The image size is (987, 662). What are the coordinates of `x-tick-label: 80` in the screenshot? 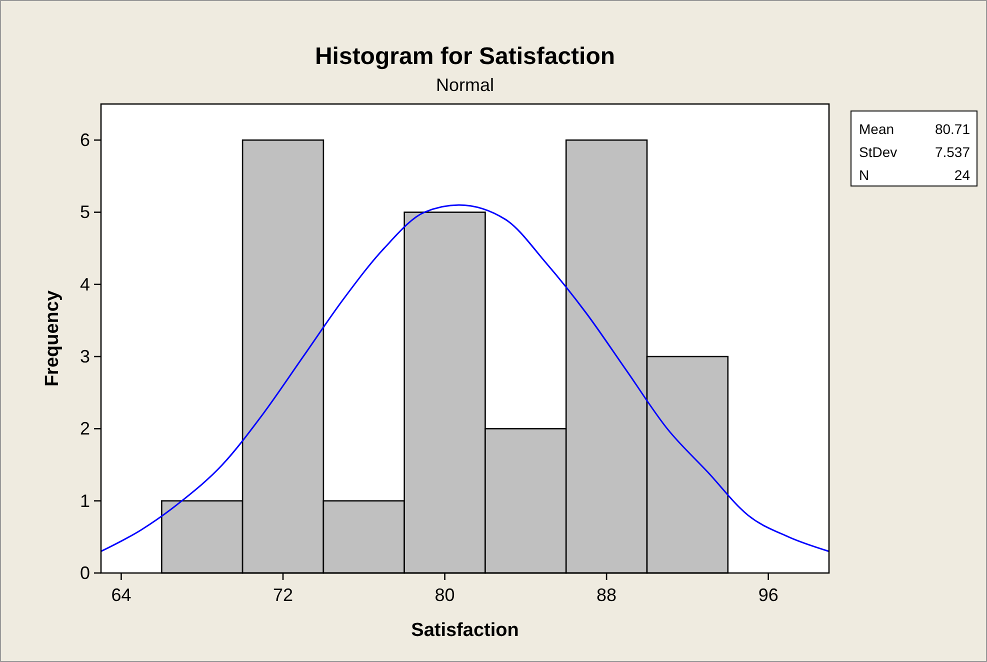 It's located at (444, 595).